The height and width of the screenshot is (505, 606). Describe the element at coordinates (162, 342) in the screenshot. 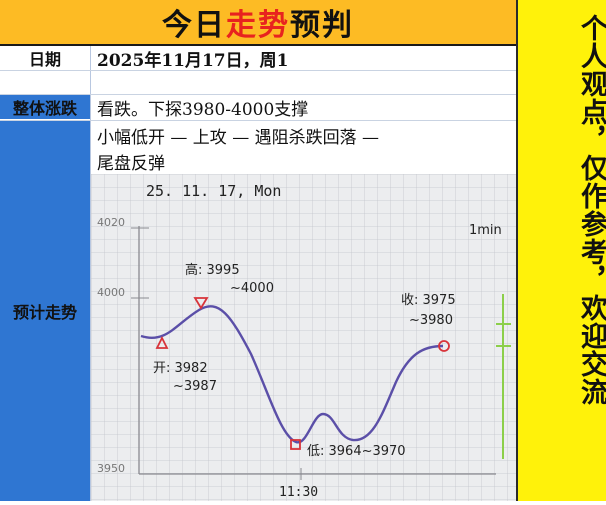

I see `open-marker` at that location.